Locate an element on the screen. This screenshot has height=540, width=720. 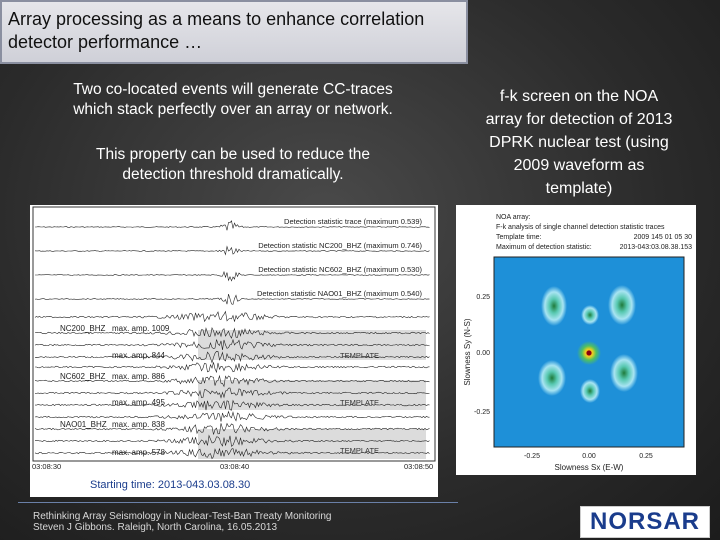
left-caption-line-4: detection threshold dramatically. is located at coordinates (233, 174).